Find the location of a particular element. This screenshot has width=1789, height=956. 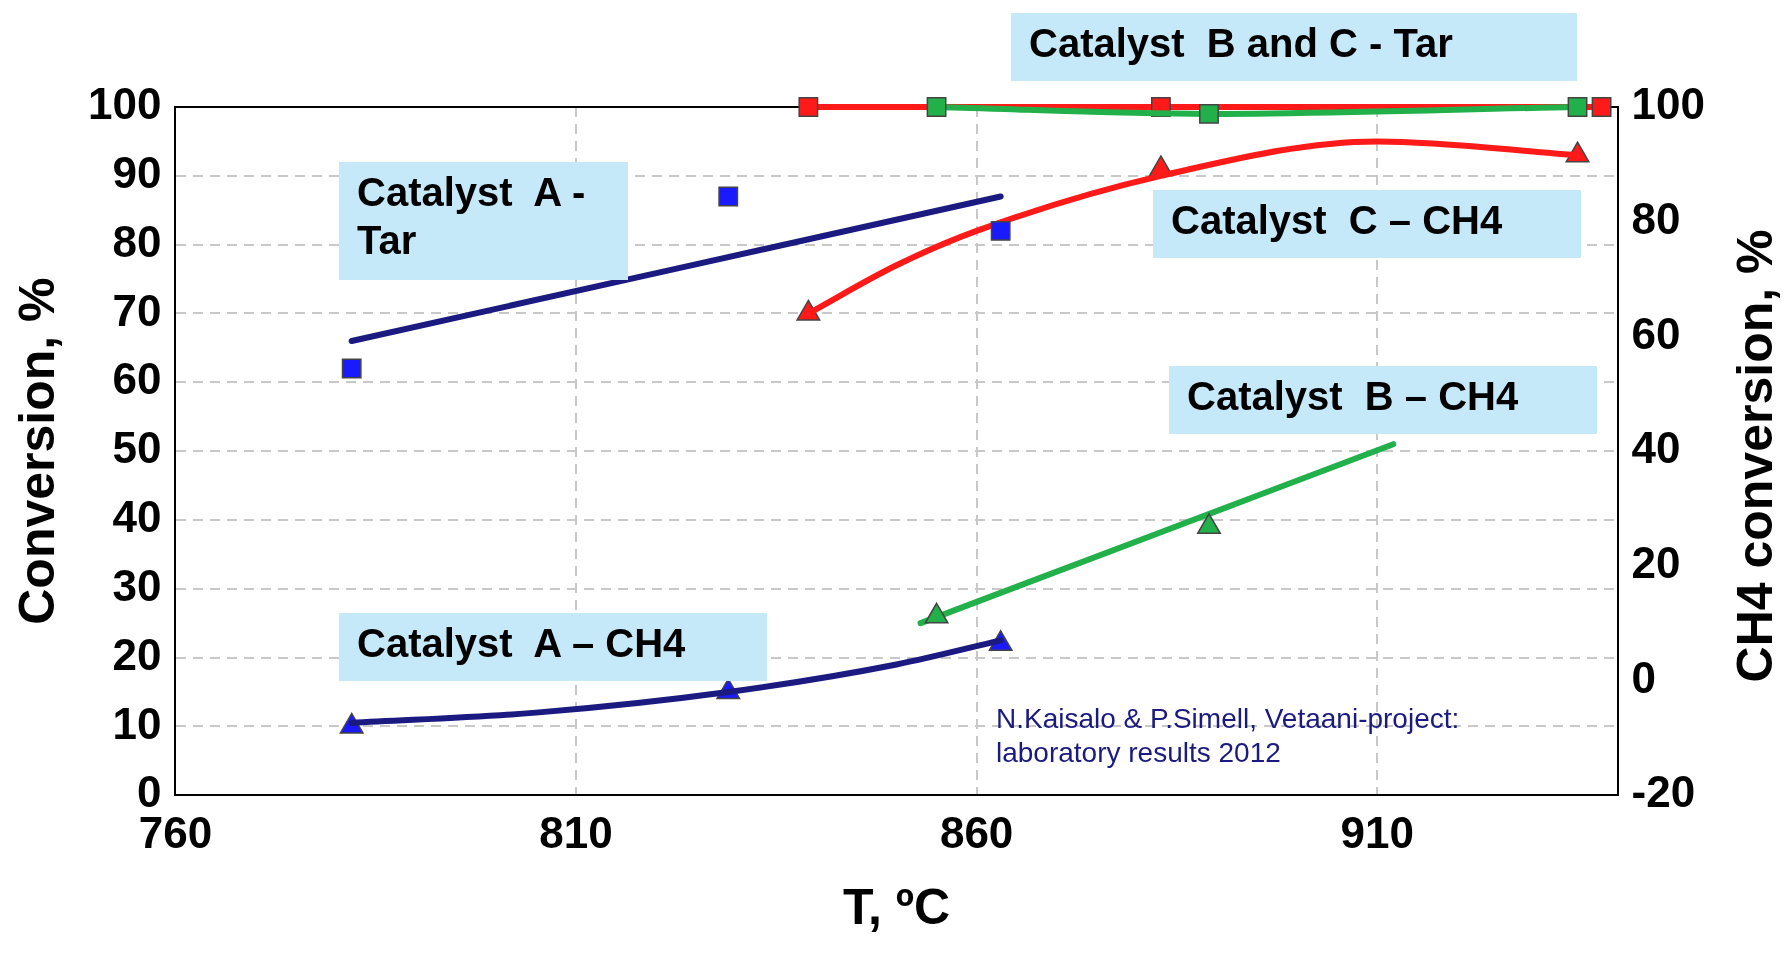

text-box: Catalyst B – CH4 is located at coordinates (1383, 400).